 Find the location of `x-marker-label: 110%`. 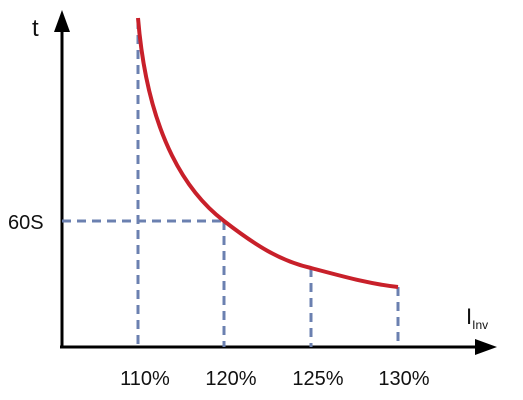

x-marker-label: 110% is located at coordinates (145, 379).